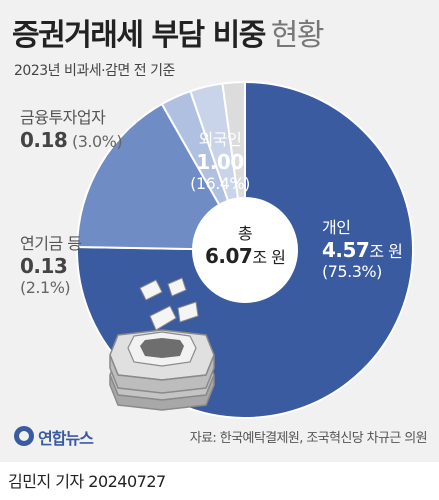 This screenshot has height=500, width=439. I want to click on yonhap-logo: 연합뉴스, so click(64, 436).